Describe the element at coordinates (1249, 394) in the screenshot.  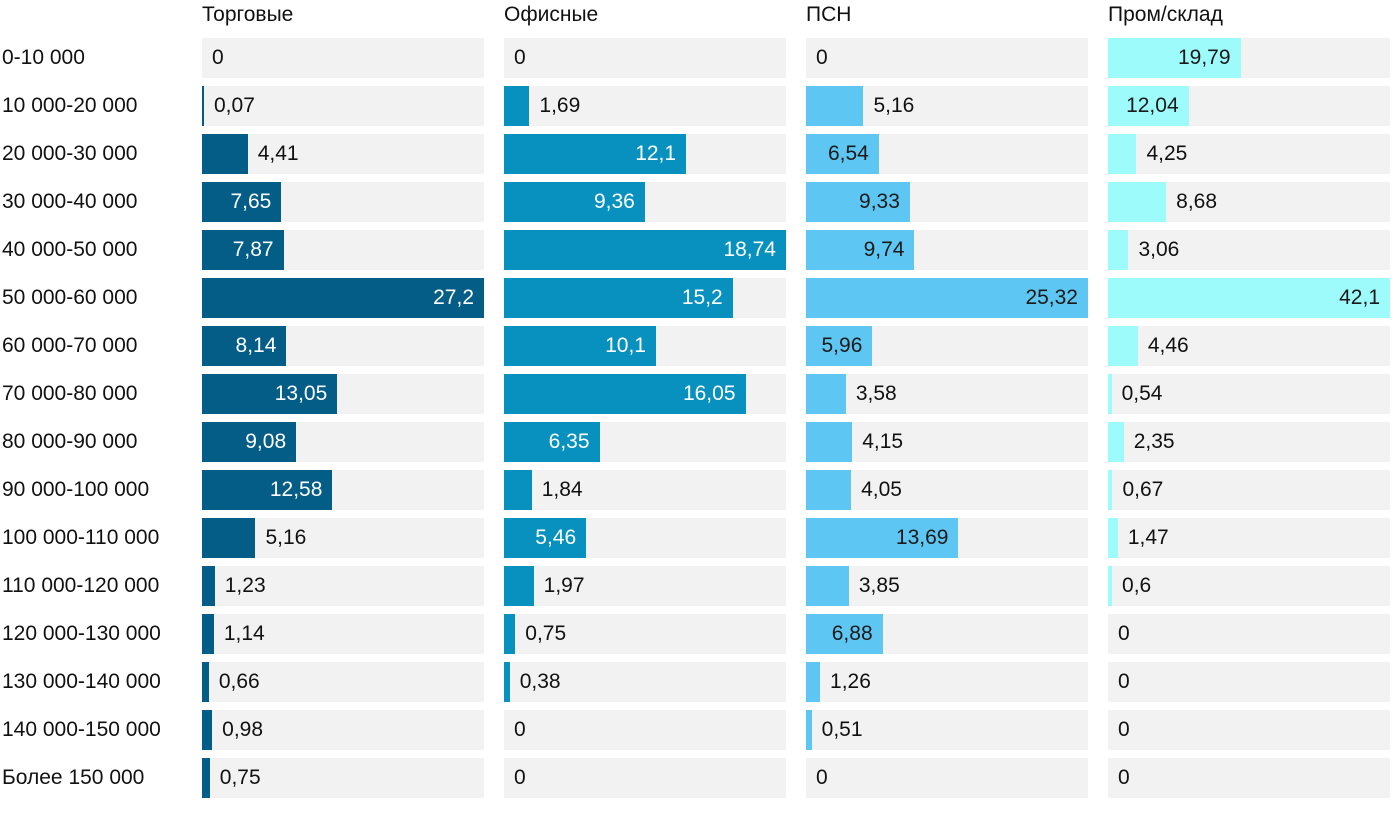
I see `bar-track: 0,54` at that location.